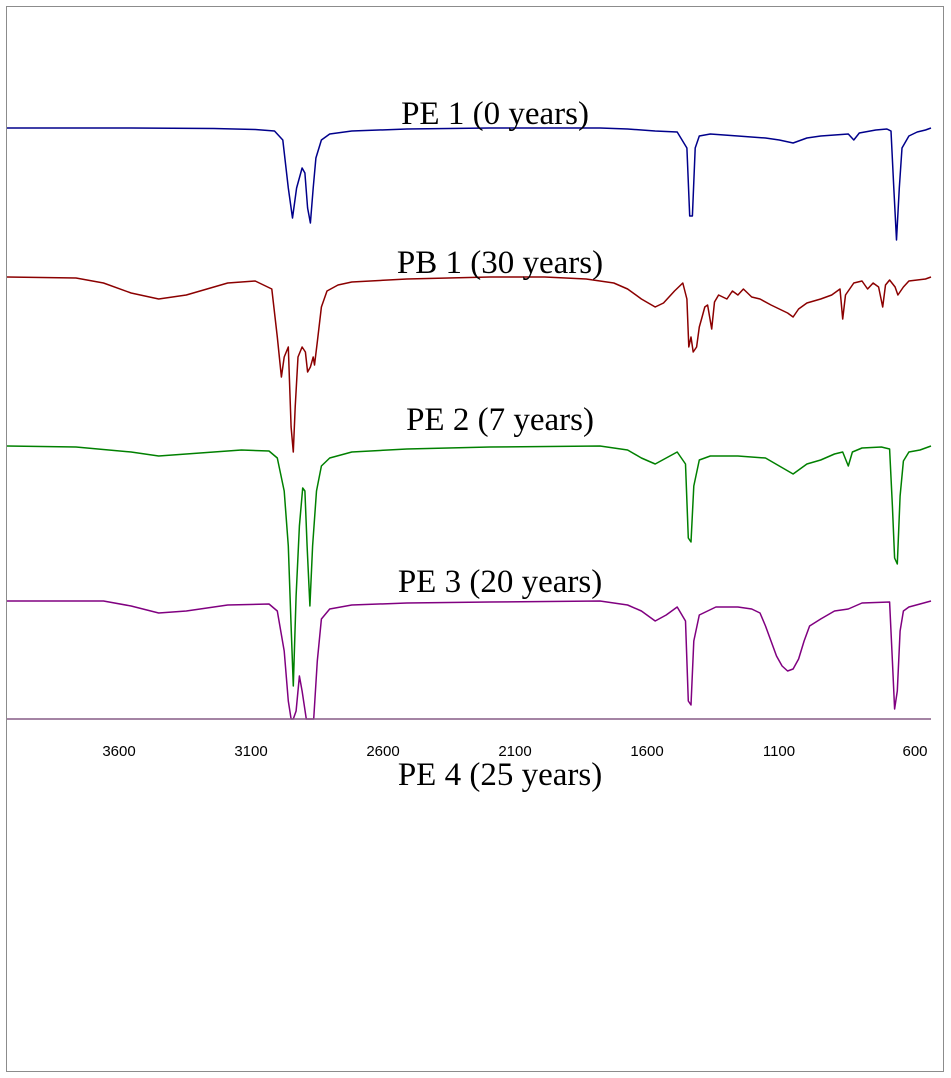 The height and width of the screenshot is (1078, 951). What do you see at coordinates (382, 751) in the screenshot?
I see `x-tick-label: 2600` at bounding box center [382, 751].